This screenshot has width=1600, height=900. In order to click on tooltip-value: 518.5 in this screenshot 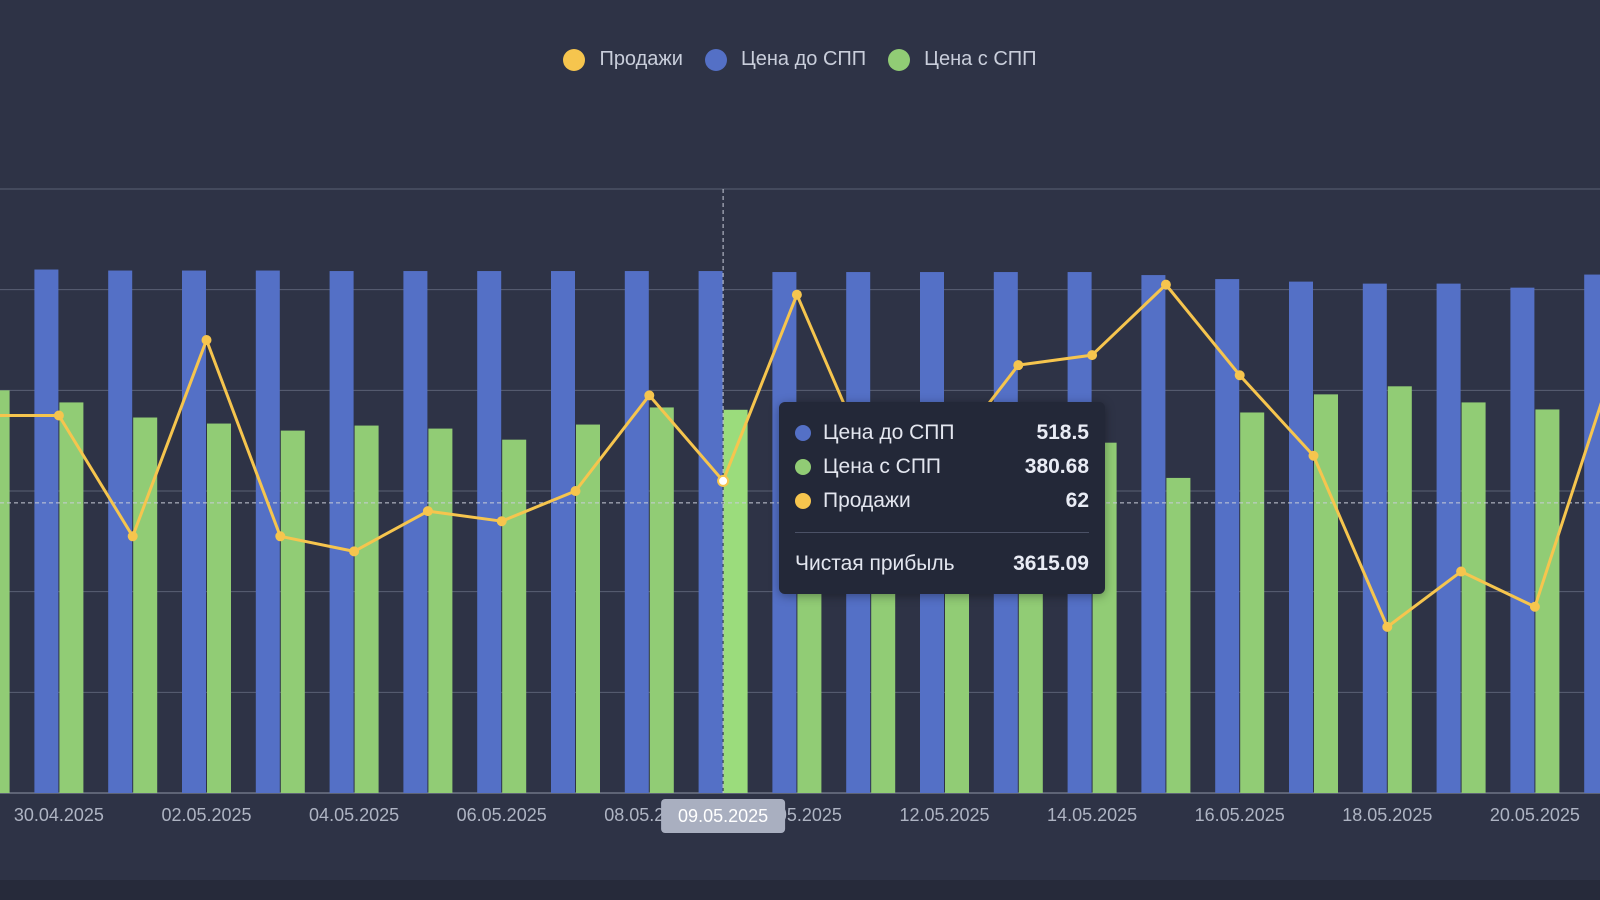, I will do `click(1062, 432)`.